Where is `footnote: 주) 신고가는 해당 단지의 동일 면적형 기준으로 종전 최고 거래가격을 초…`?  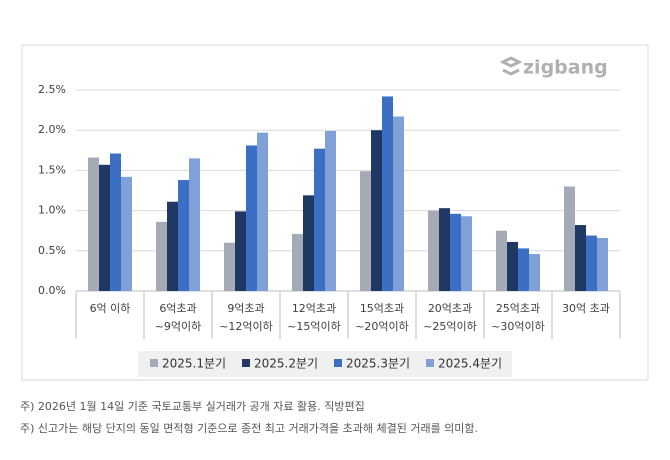
footnote: 주) 신고가는 해당 단지의 동일 면적형 기준으로 종전 최고 거래가격을 초… is located at coordinates (249, 428).